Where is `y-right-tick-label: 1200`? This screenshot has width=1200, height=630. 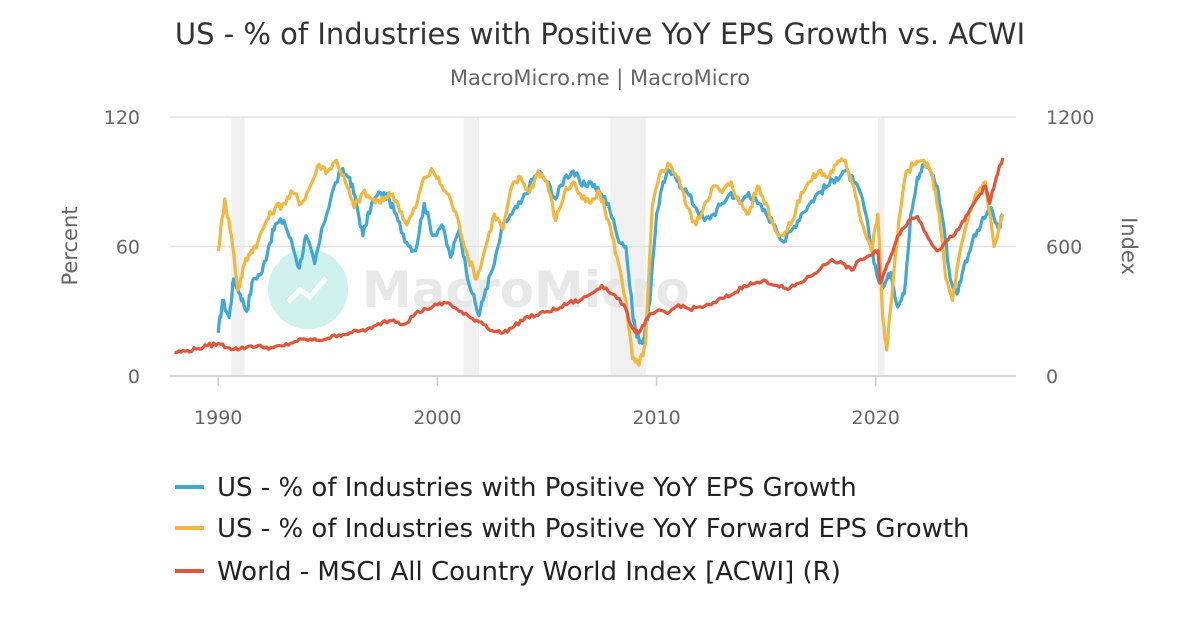 y-right-tick-label: 1200 is located at coordinates (1070, 118).